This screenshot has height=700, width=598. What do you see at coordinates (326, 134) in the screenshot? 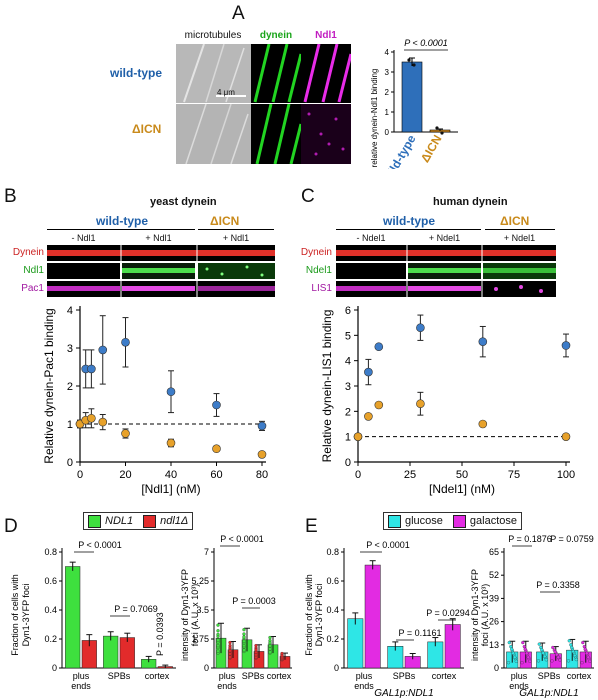
I see `micrograph-ndl1-icn` at bounding box center [326, 134].